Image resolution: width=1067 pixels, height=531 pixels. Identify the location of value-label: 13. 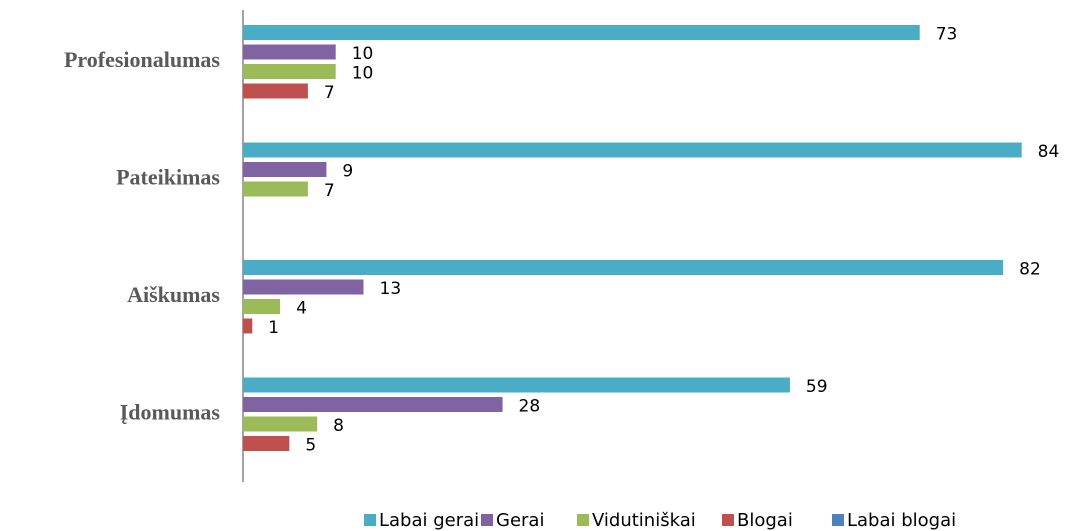
(391, 289).